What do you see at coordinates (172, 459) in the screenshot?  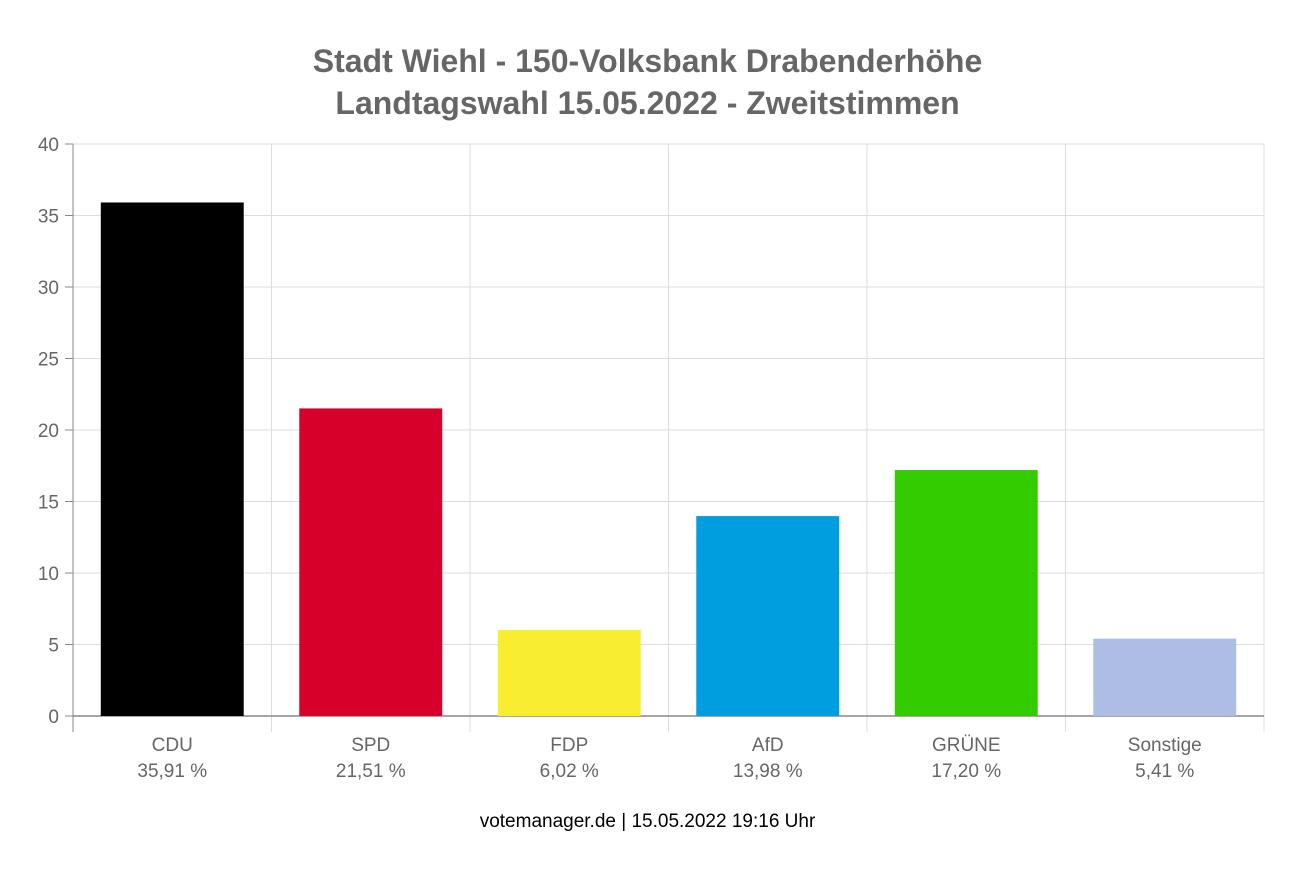 I see `bar-cdu` at bounding box center [172, 459].